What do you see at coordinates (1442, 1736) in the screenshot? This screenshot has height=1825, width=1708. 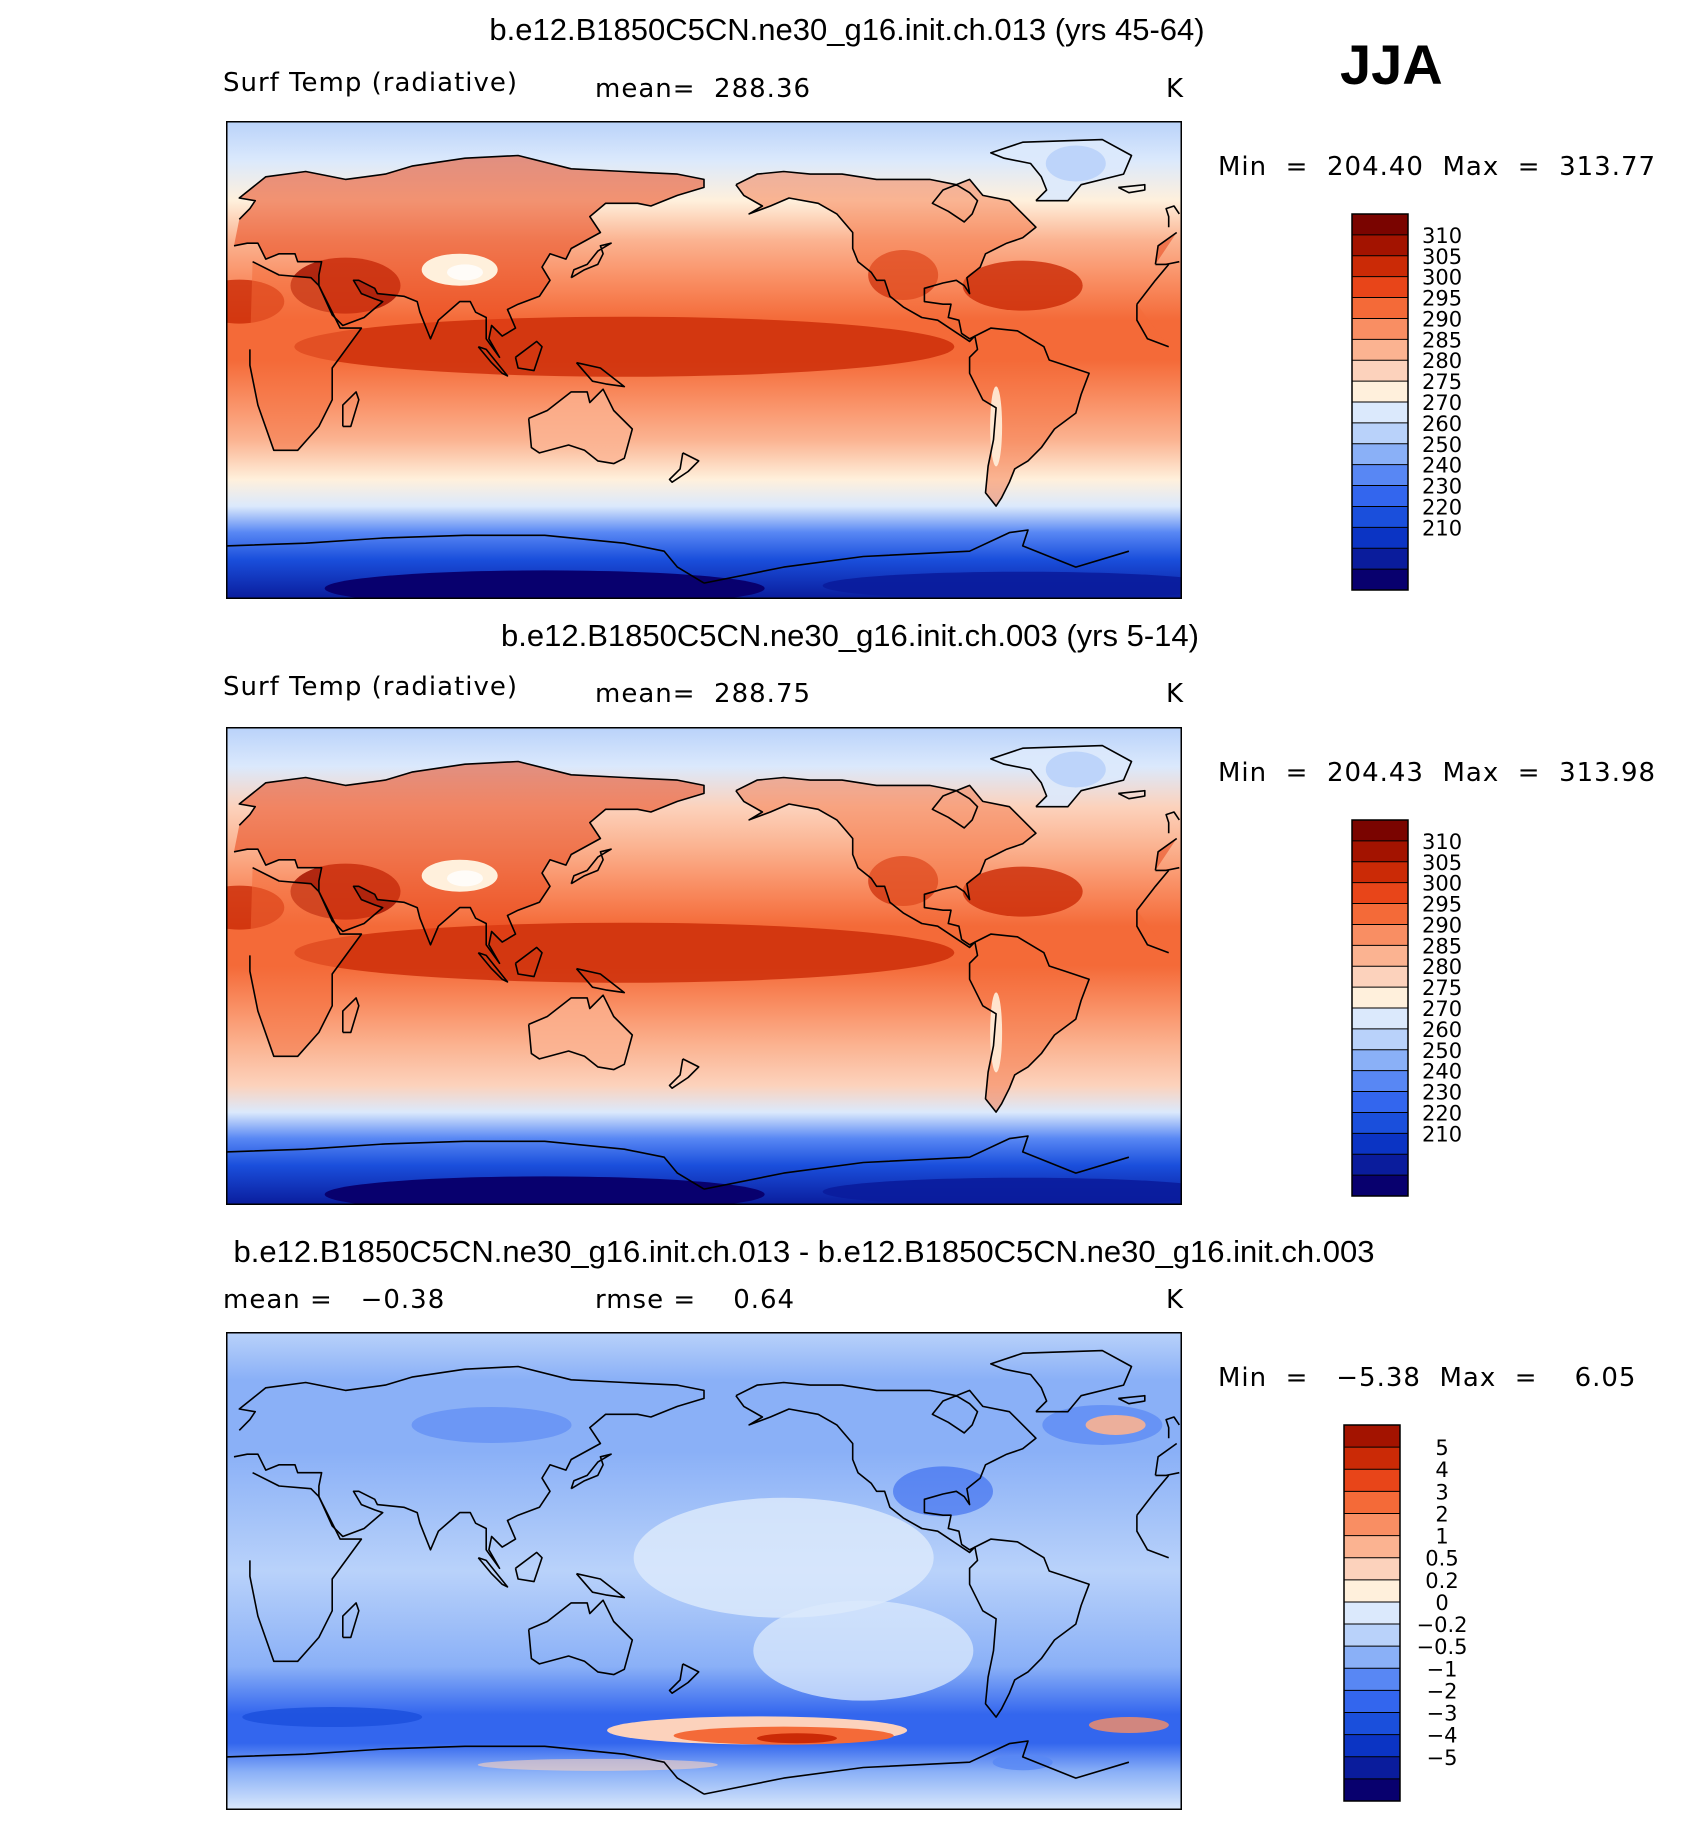 I see `colorbar-label: −4` at bounding box center [1442, 1736].